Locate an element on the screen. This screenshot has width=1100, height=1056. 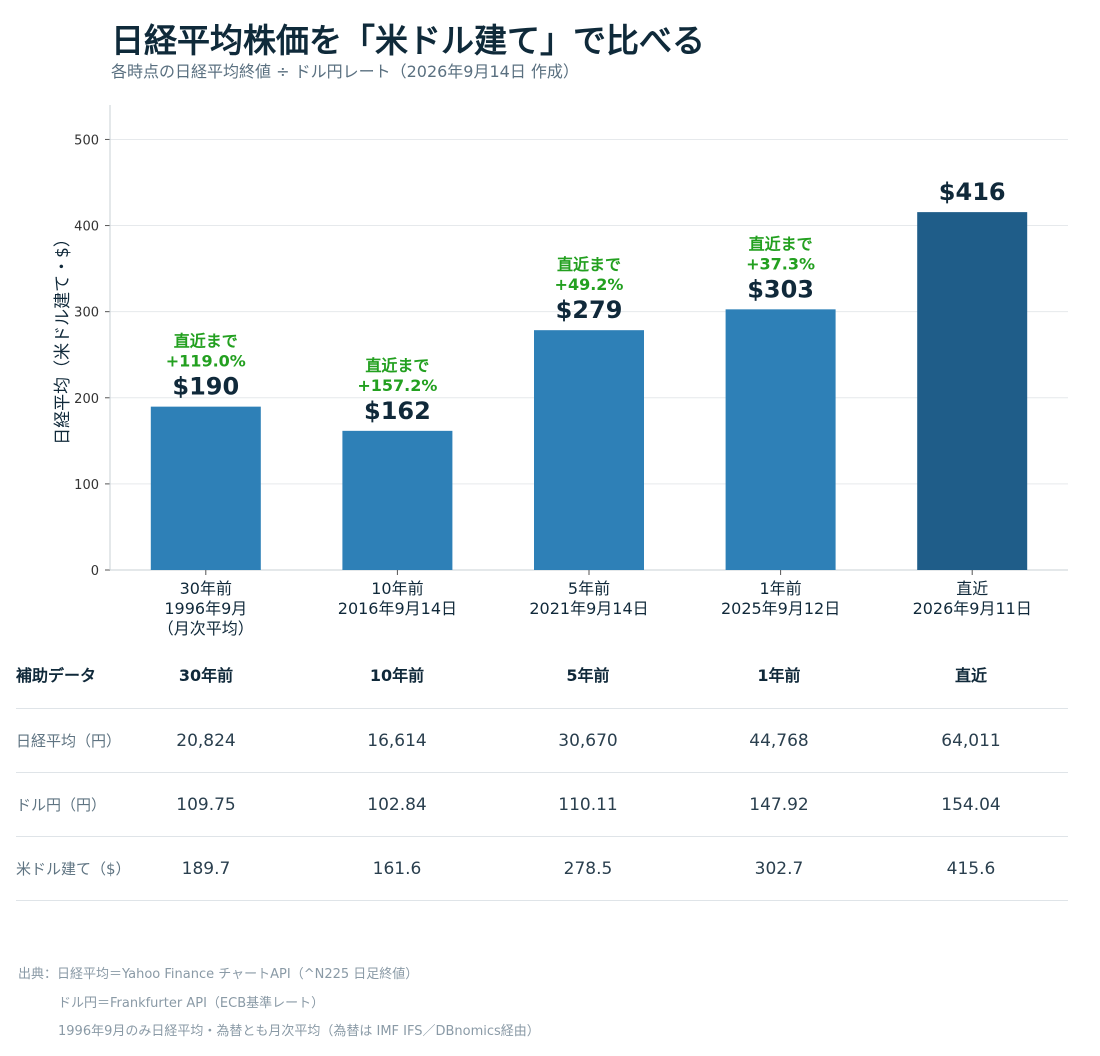
x-tick-label: （月次平均） is located at coordinates (206, 628).